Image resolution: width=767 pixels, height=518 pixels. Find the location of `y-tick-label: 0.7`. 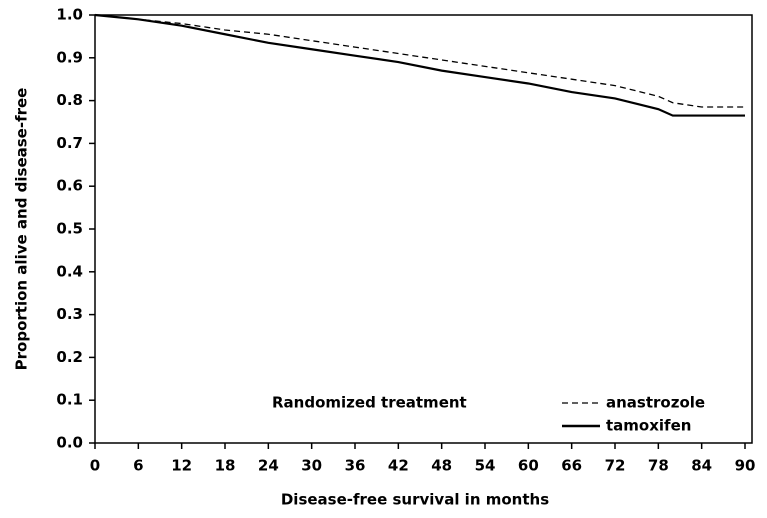

y-tick-label: 0.7 is located at coordinates (69, 143).